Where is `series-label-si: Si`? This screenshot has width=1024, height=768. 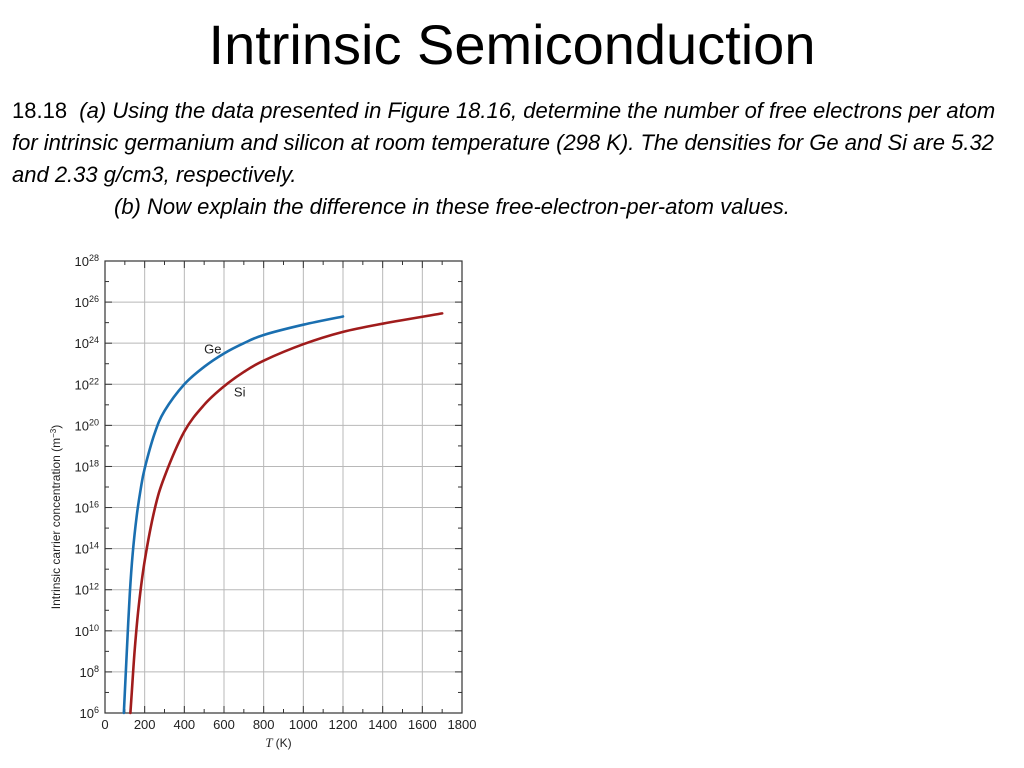
series-label-si: Si is located at coordinates (240, 392).